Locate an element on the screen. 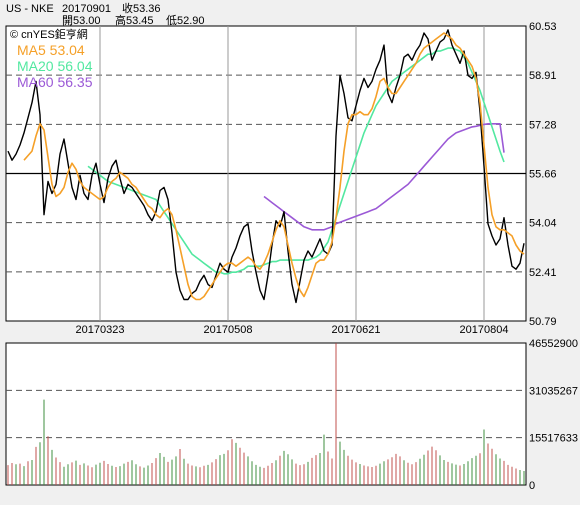  x-tick-label: 20170804 is located at coordinates (484, 330).